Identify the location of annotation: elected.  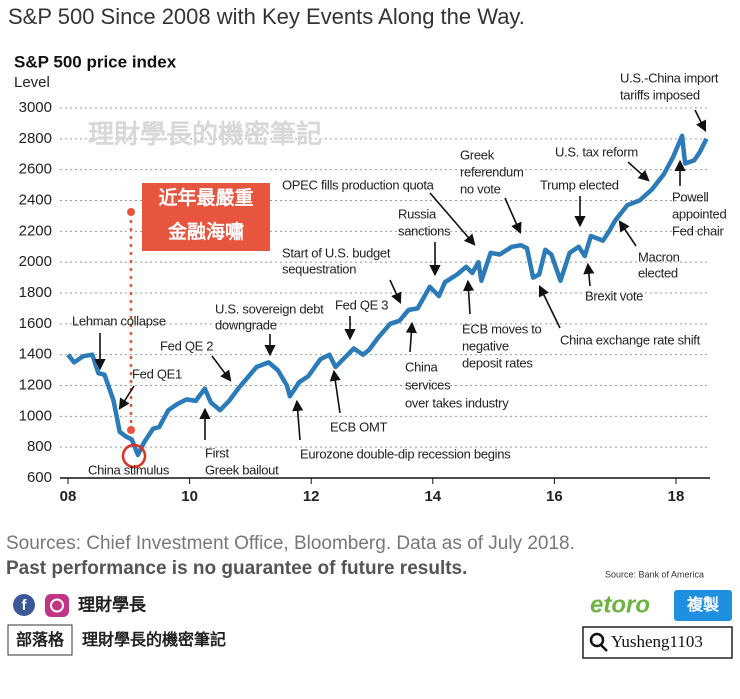
(658, 272).